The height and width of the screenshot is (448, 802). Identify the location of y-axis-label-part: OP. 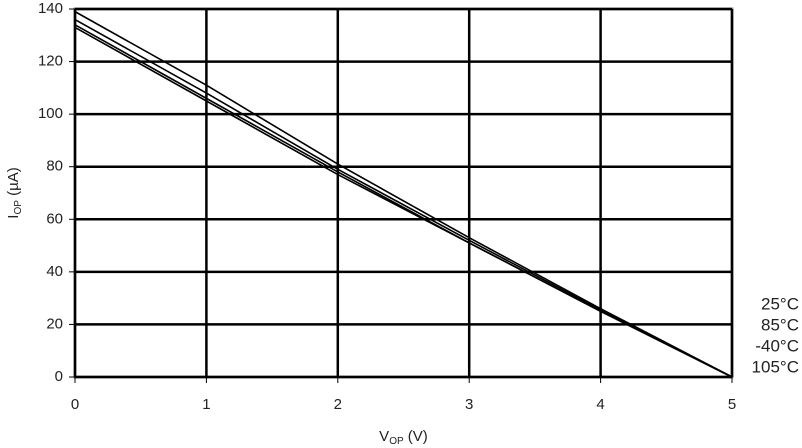
(18, 207).